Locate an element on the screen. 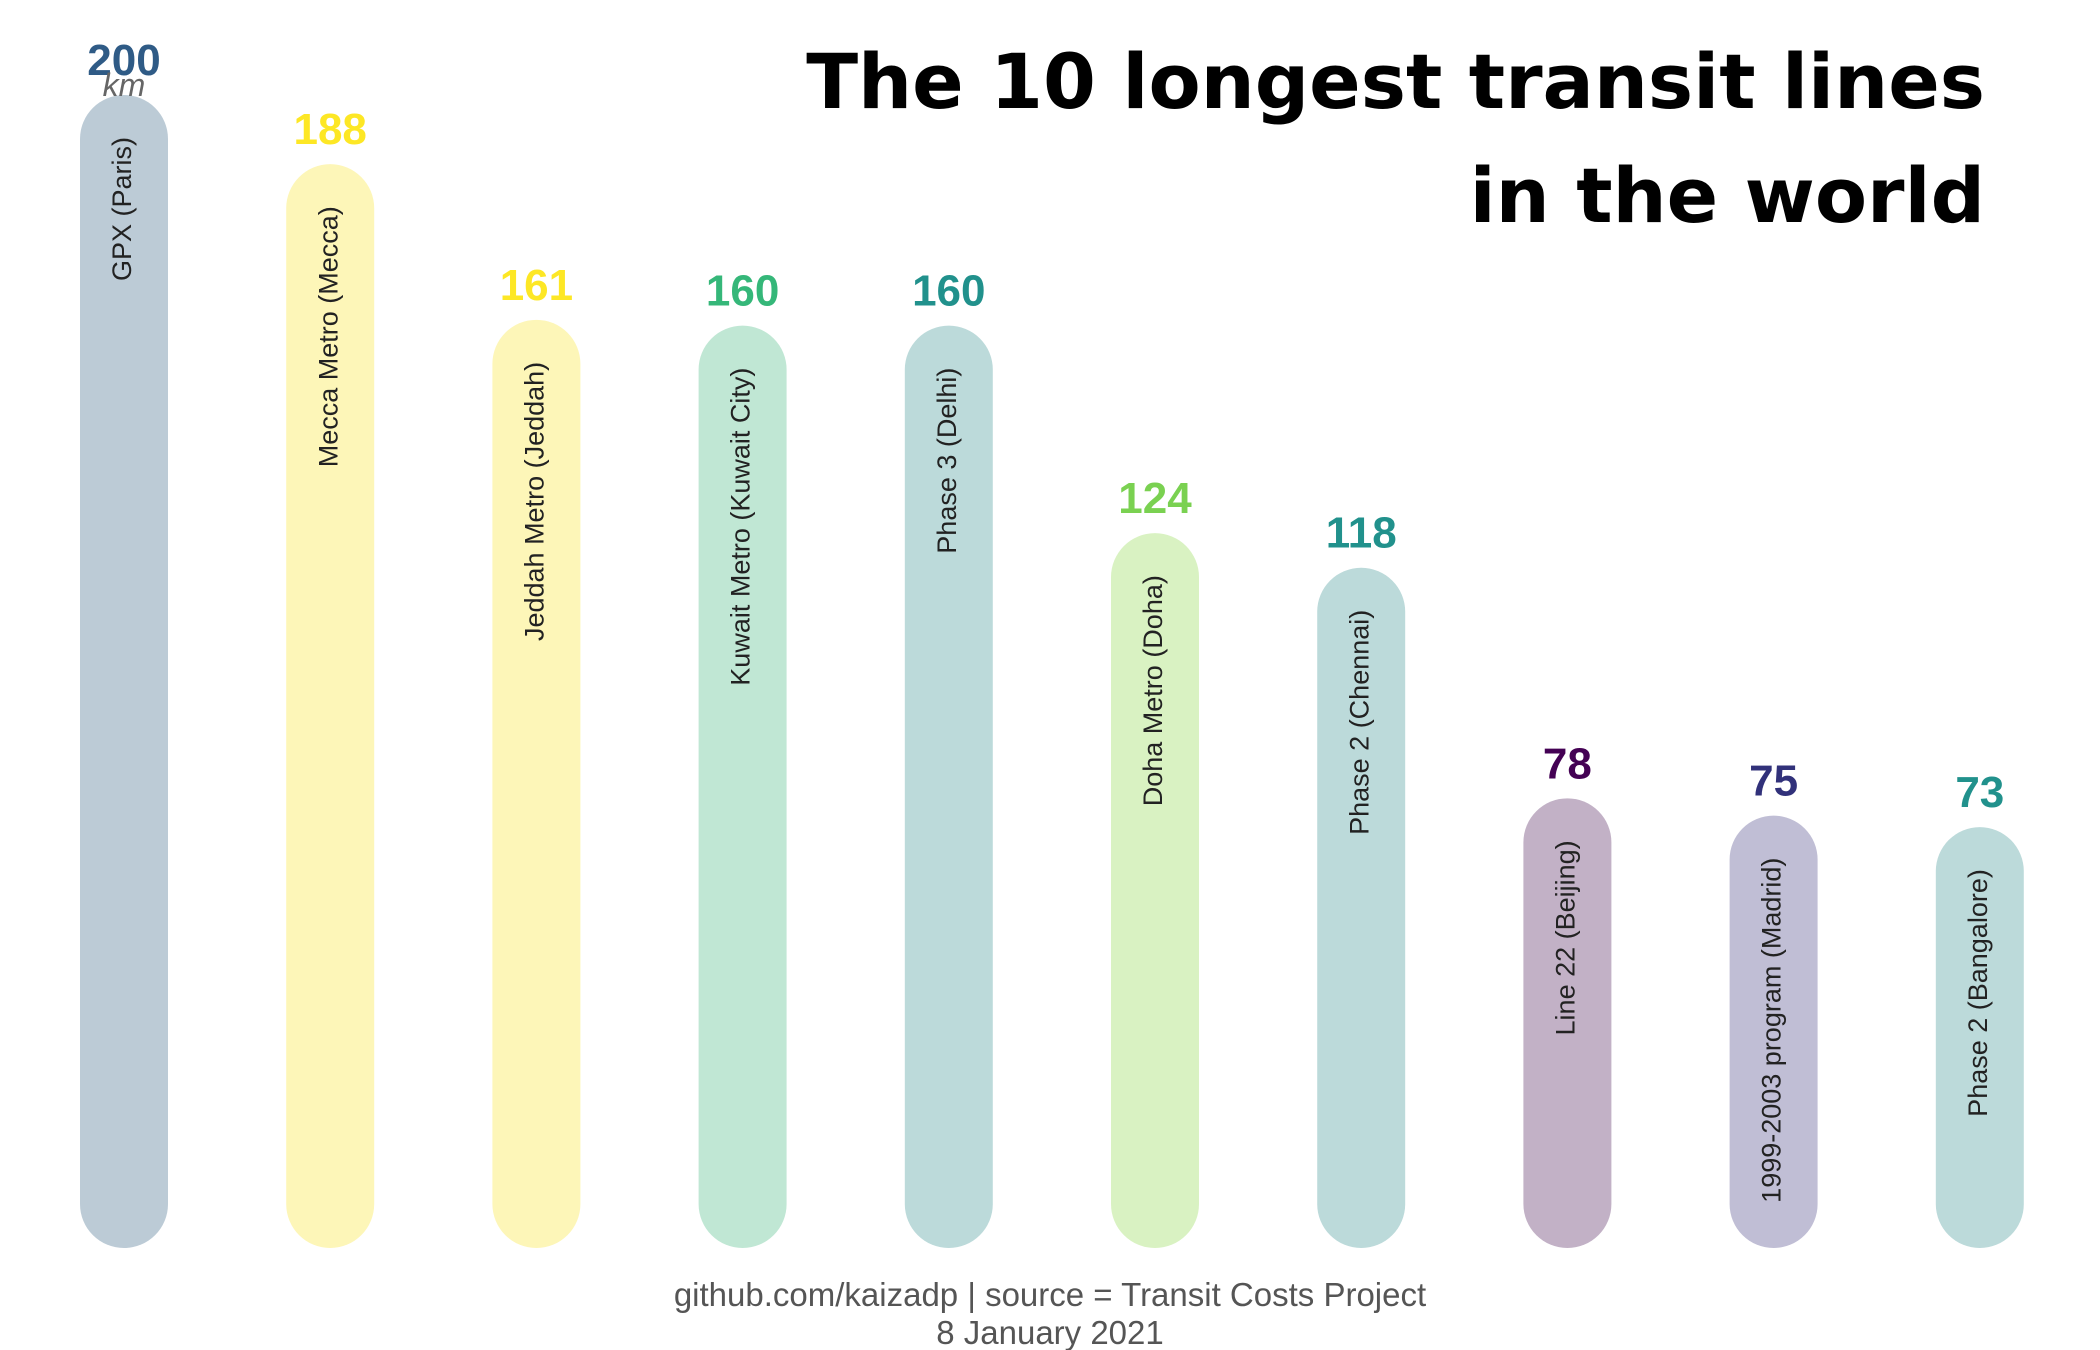 This screenshot has width=2100, height=1350. bar-name-3: Jeddah Metro (Jeddah) is located at coordinates (535, 501).